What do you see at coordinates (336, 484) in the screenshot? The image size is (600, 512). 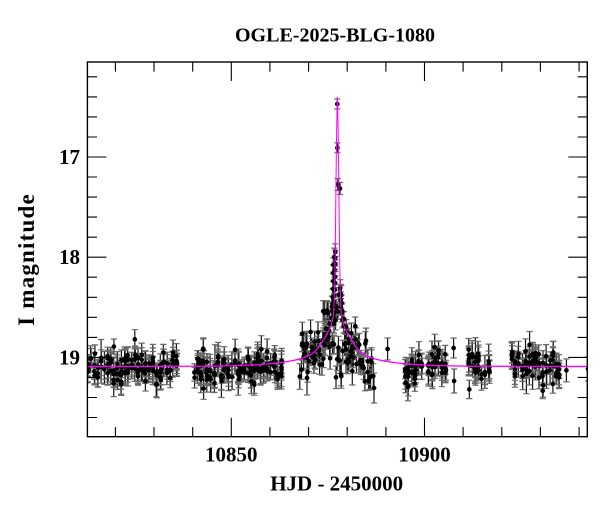 I see `svg-text: HJD - 2450000` at bounding box center [336, 484].